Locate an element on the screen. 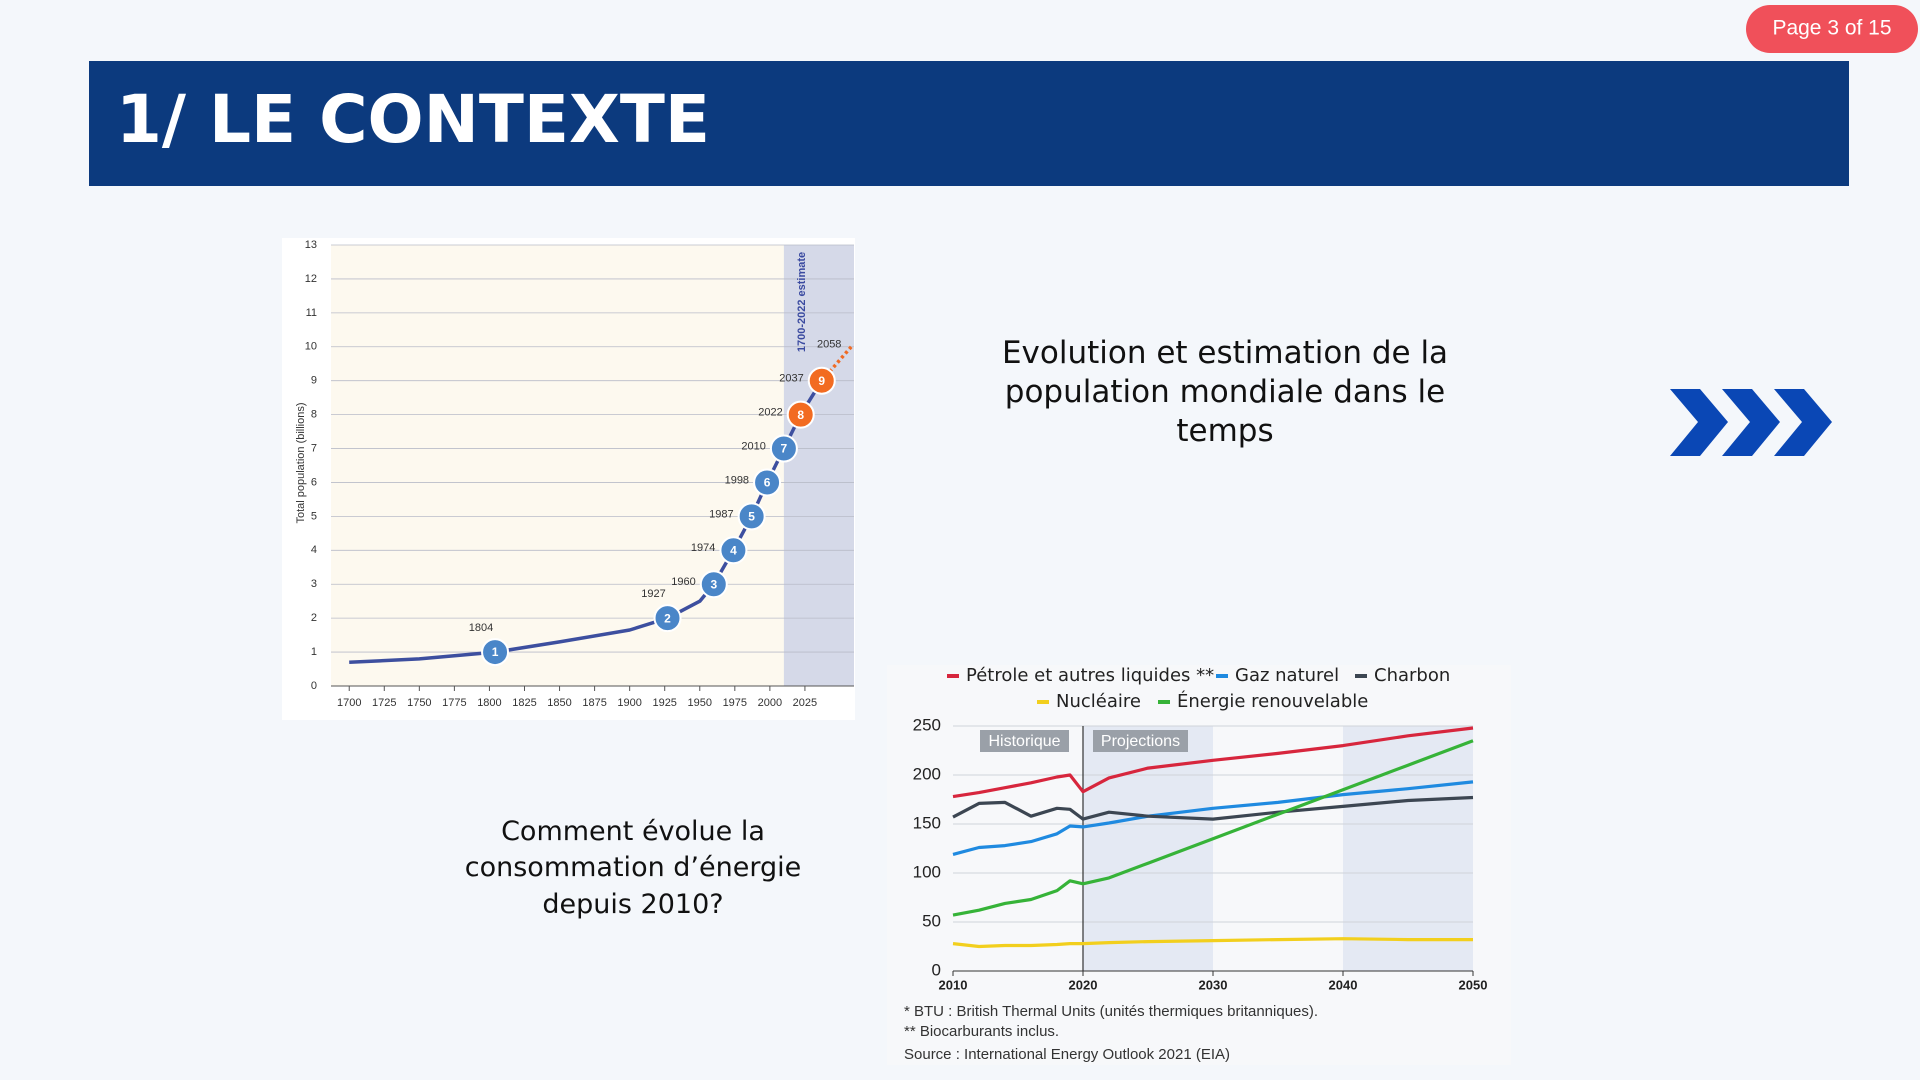  y-tick-label: 3 is located at coordinates (314, 584).